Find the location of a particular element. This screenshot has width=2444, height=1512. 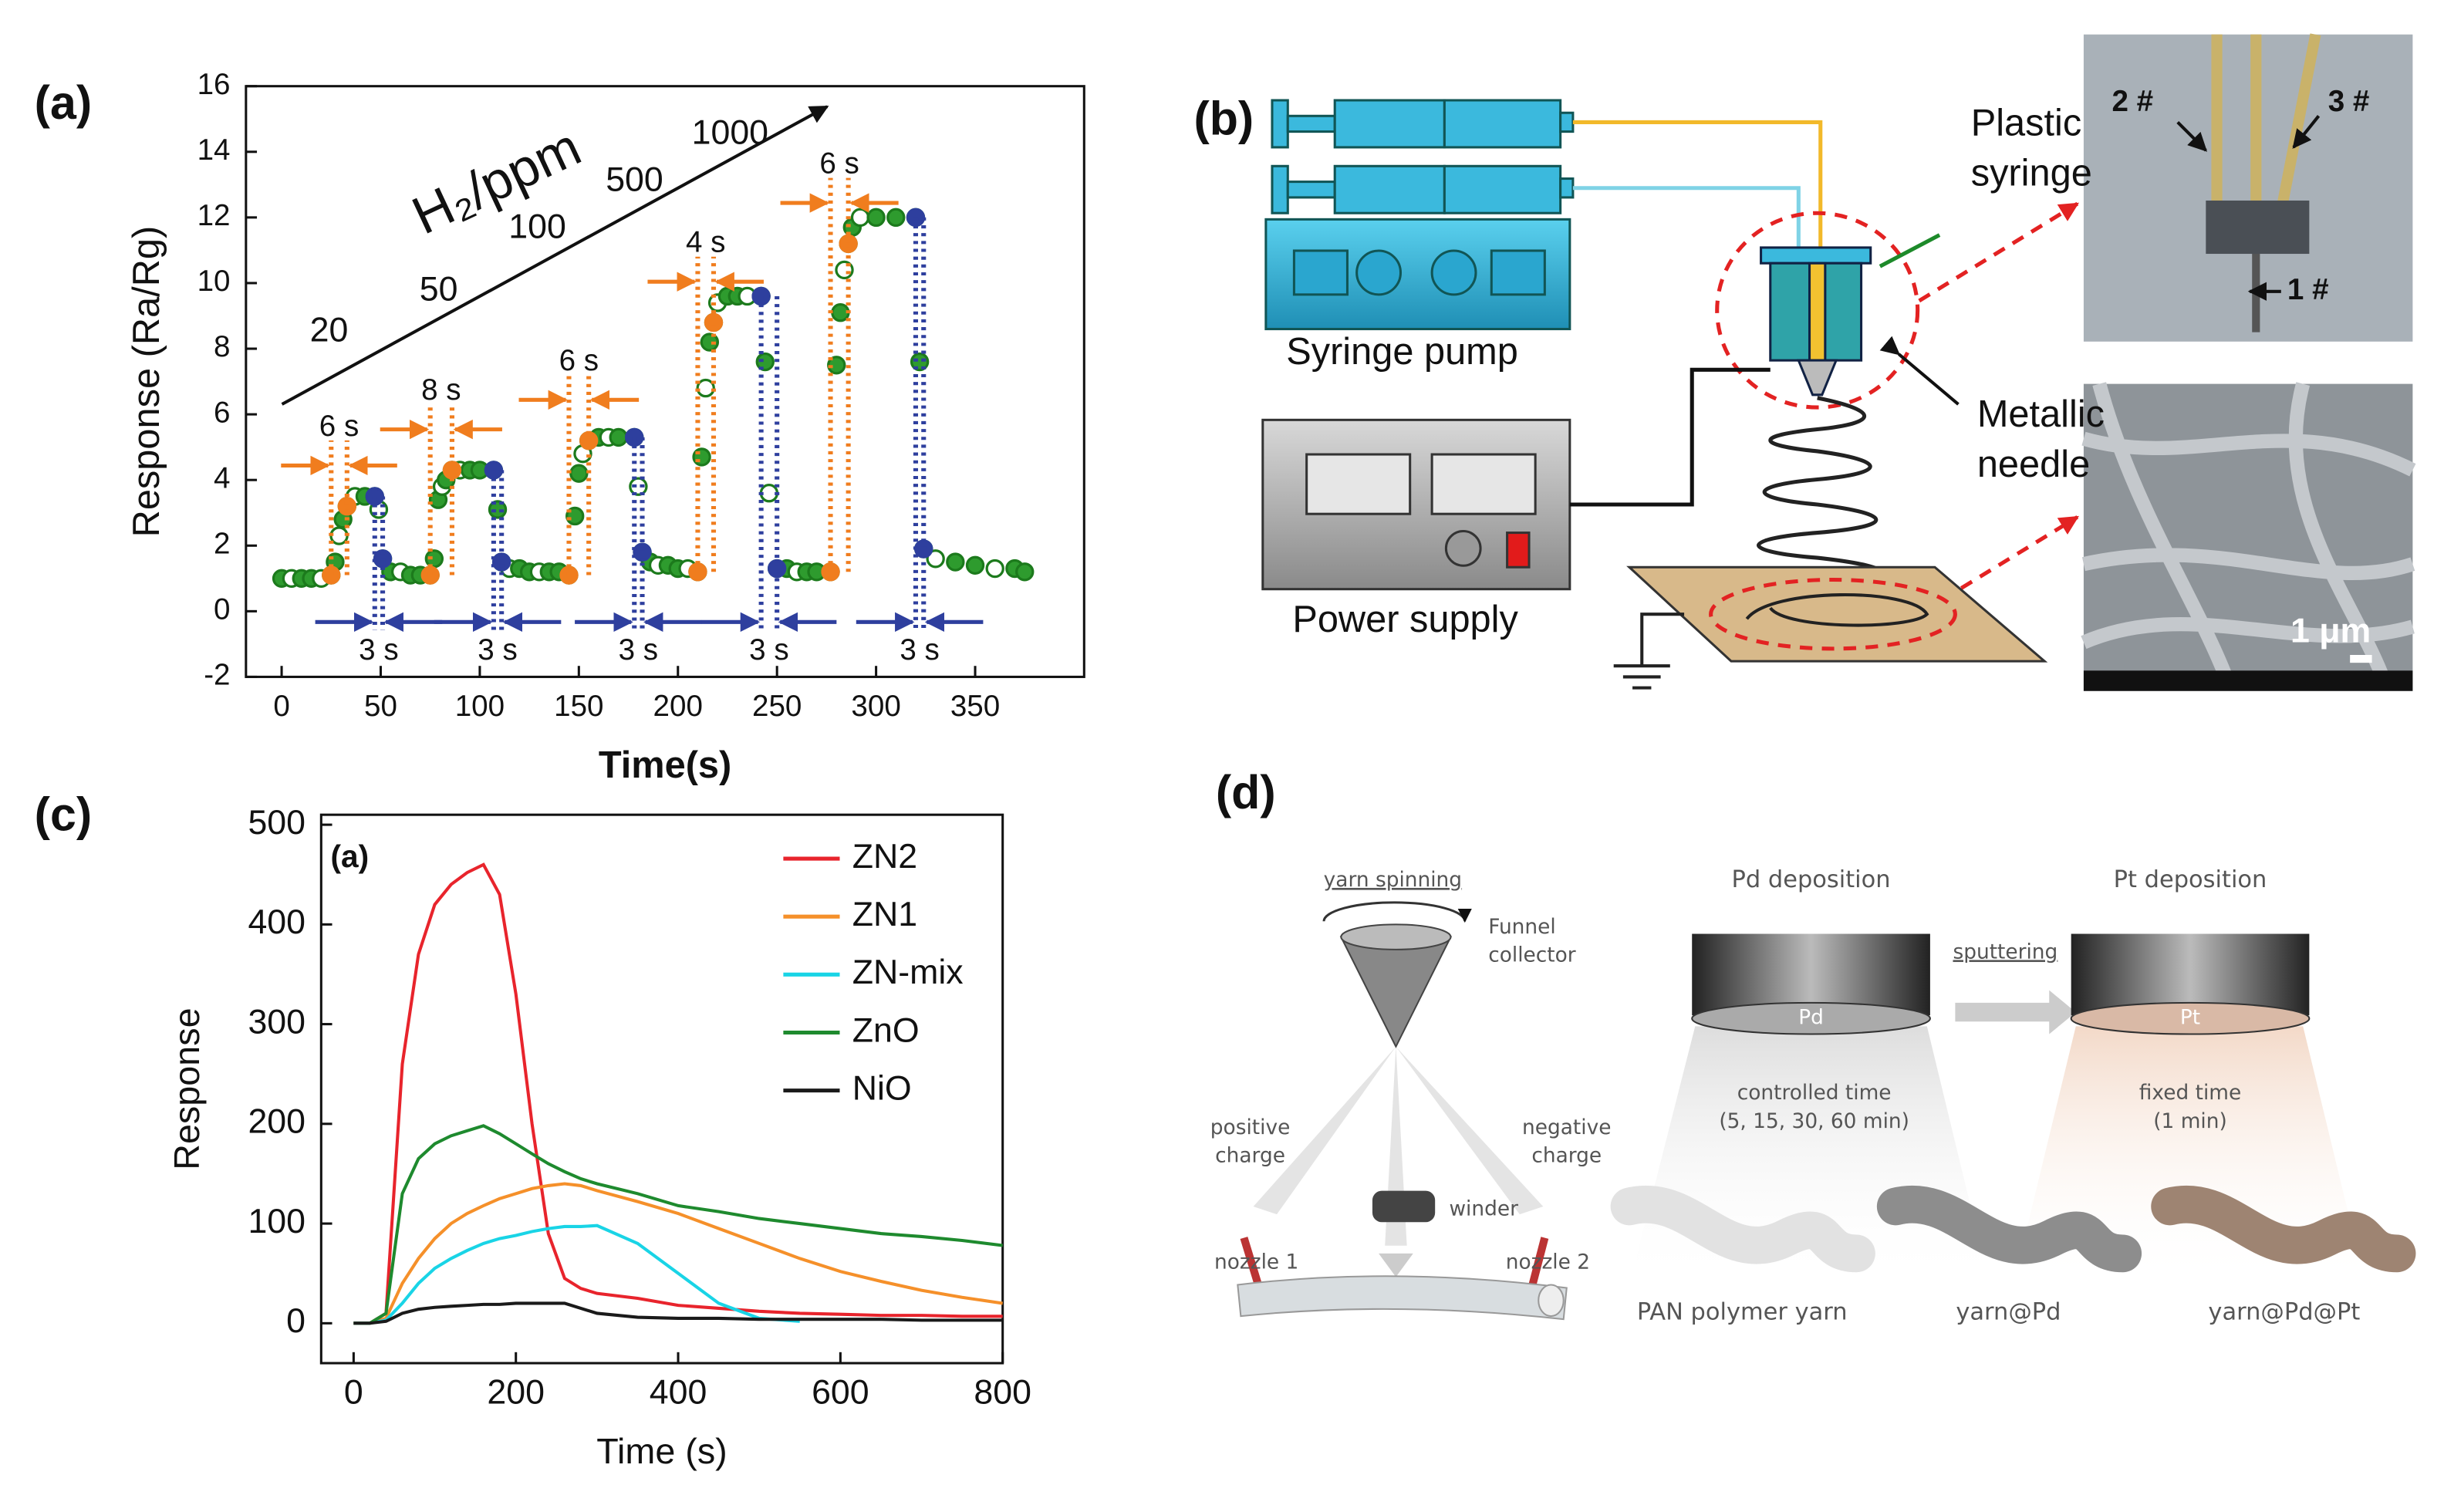

yarn-pt is located at coordinates (2283, 1229).